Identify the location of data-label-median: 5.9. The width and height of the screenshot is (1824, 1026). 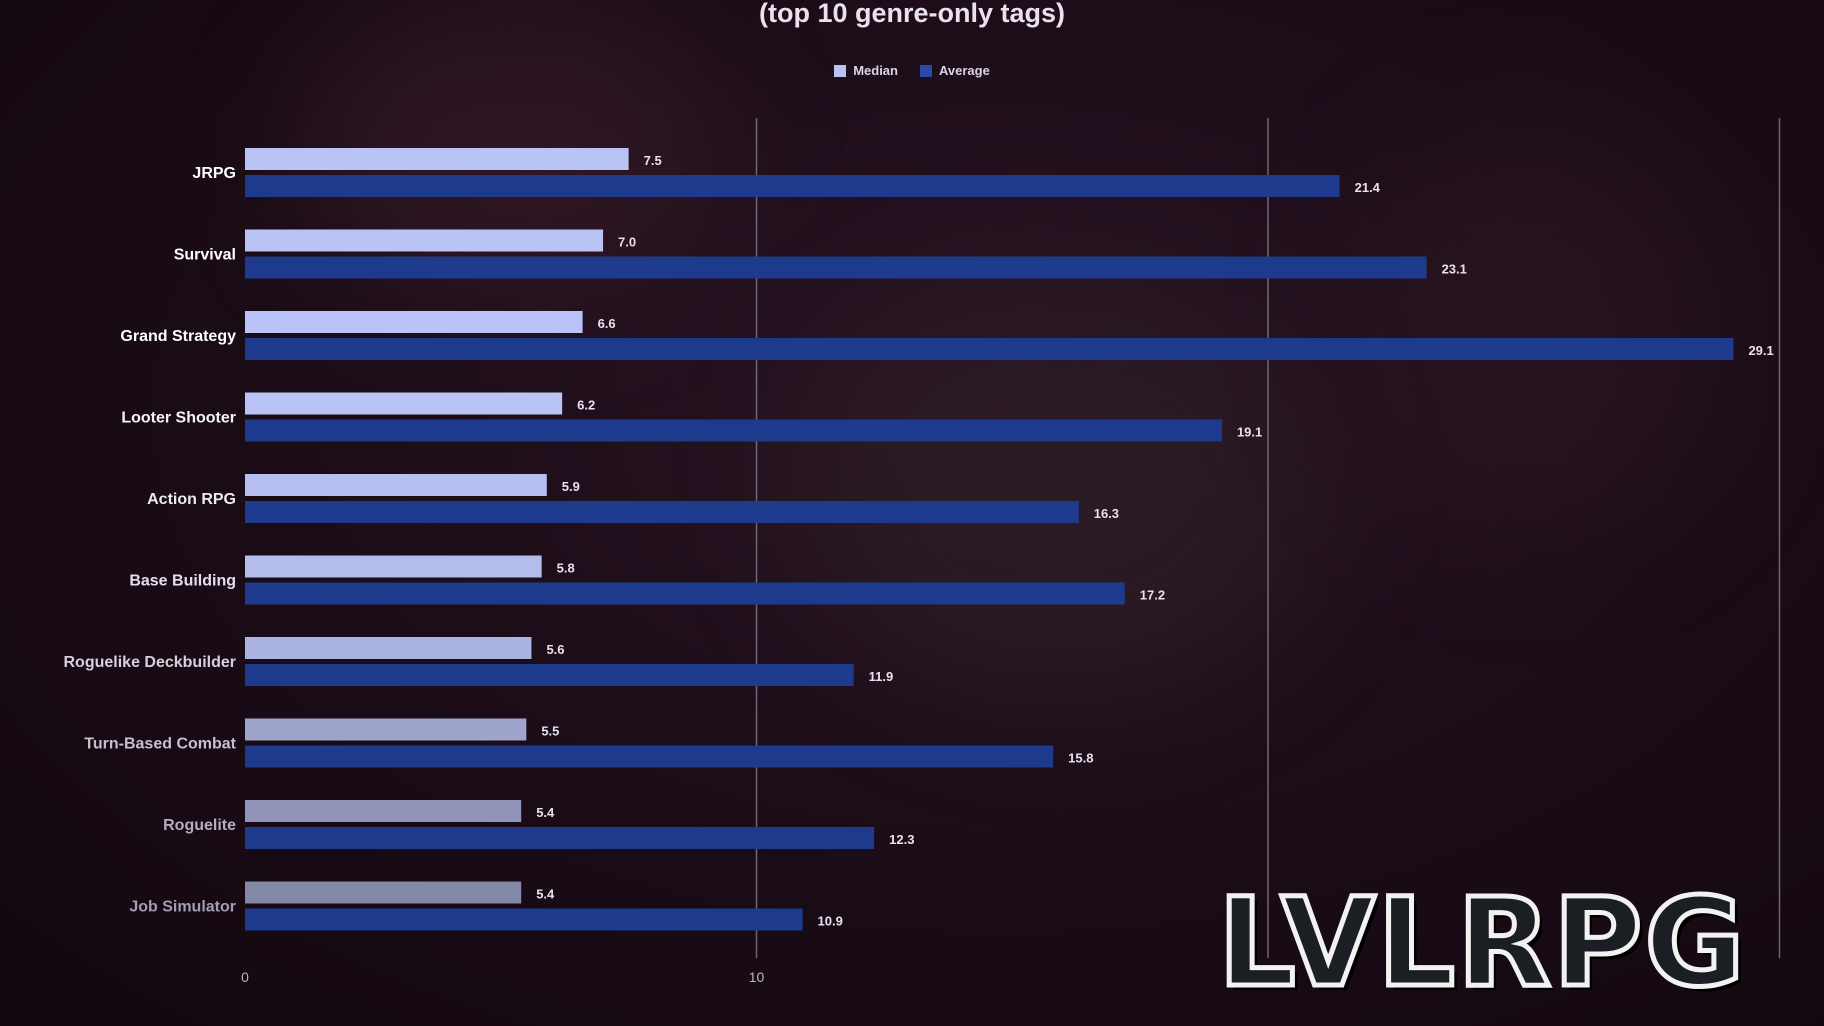
(571, 486).